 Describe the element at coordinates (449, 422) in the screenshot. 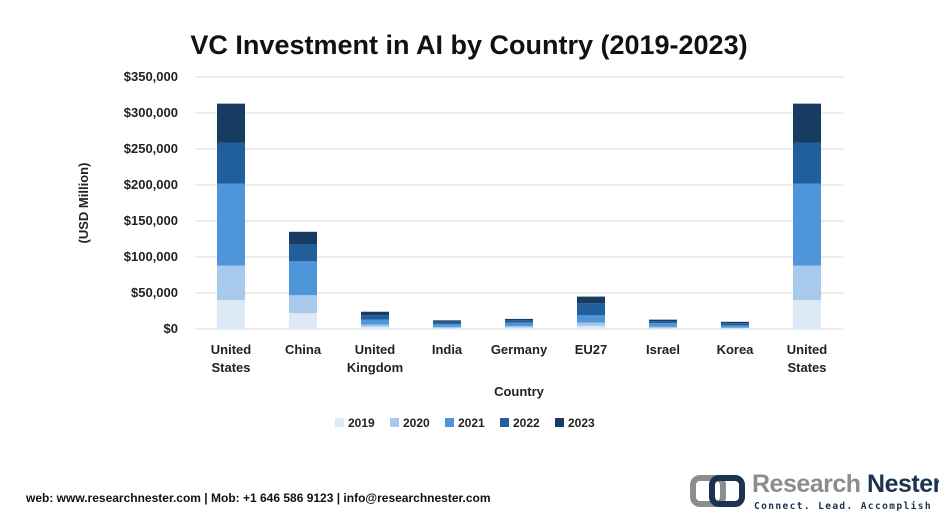

I see `legend-swatch-2021` at that location.